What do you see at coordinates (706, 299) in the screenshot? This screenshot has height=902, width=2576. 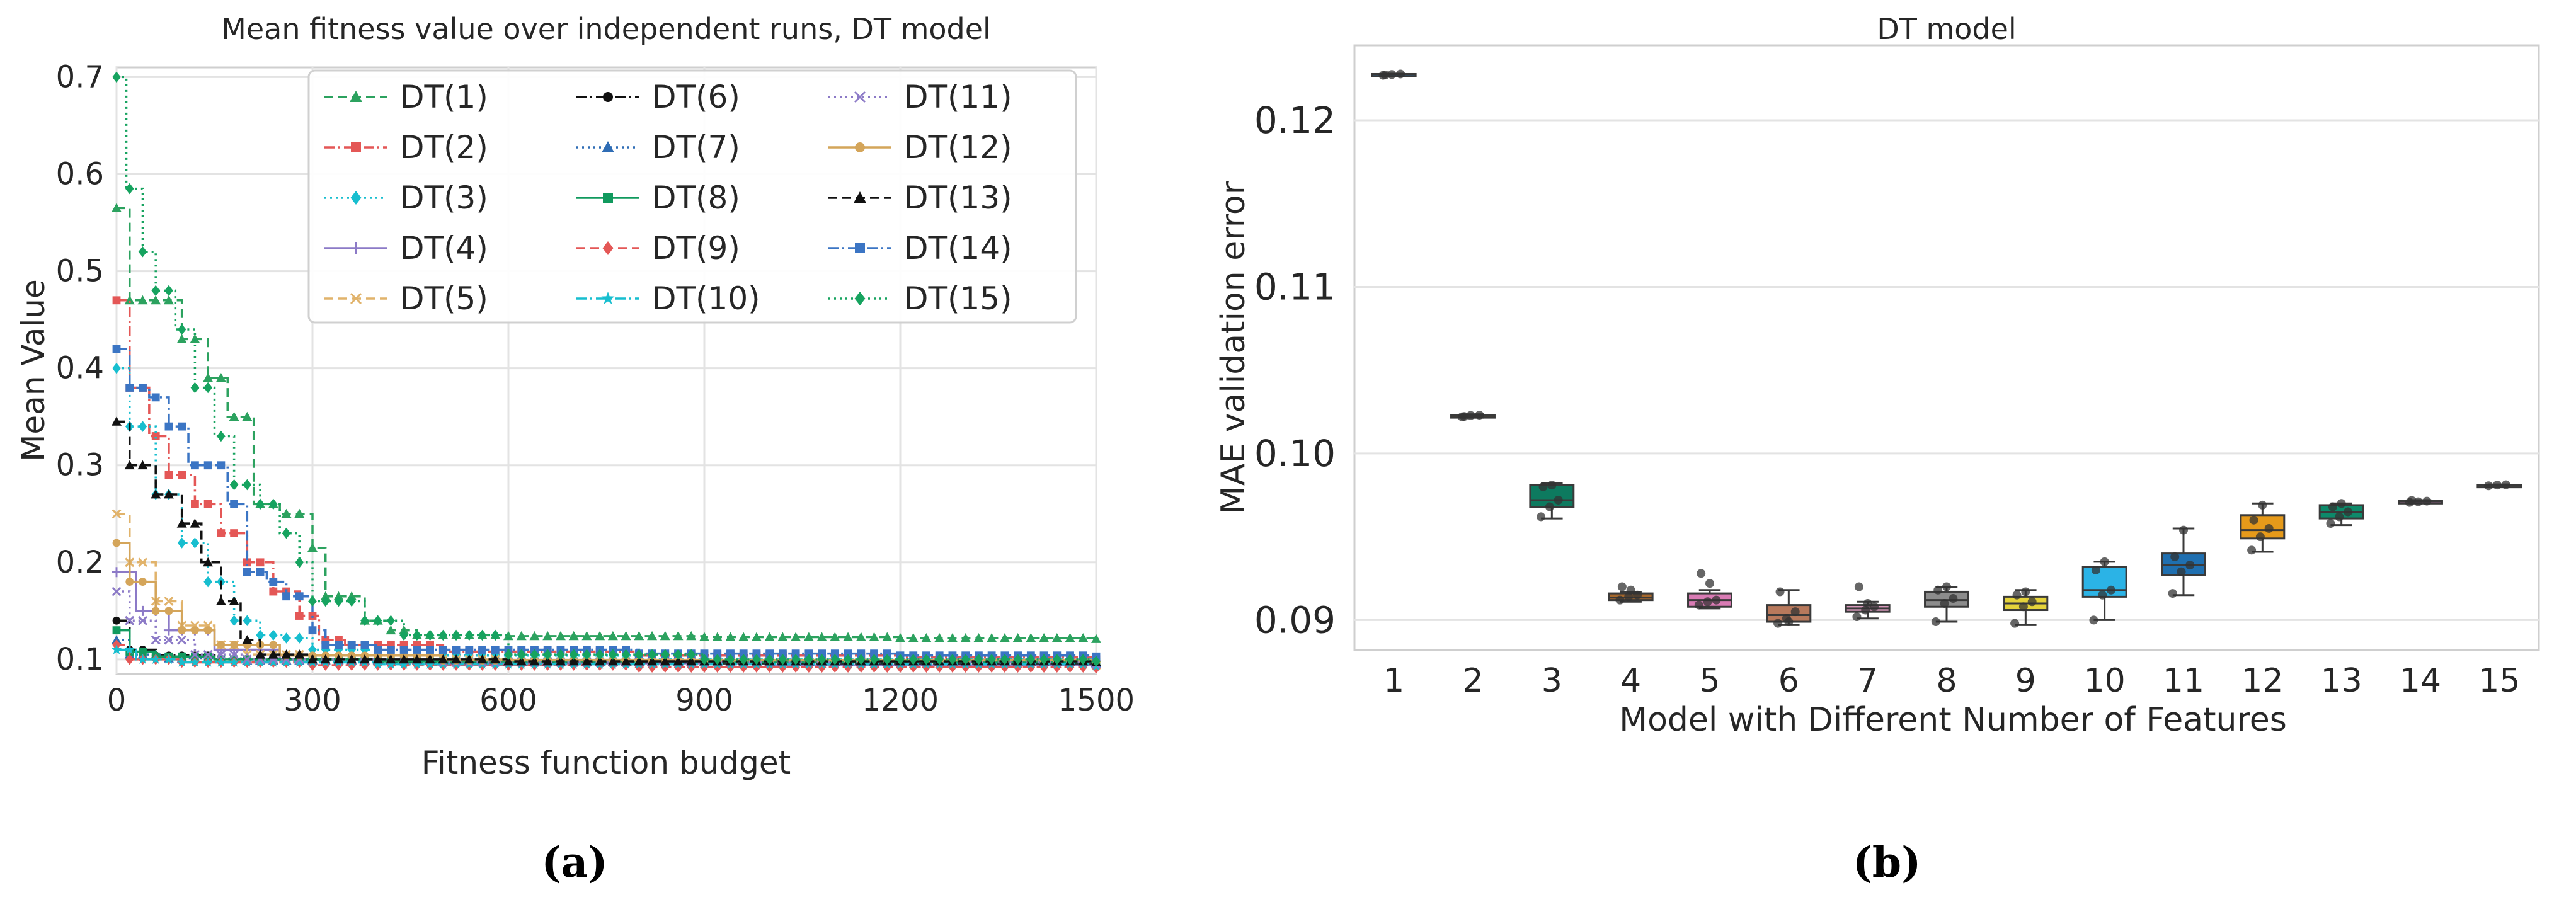 I see `legend-label: DT(10)` at bounding box center [706, 299].